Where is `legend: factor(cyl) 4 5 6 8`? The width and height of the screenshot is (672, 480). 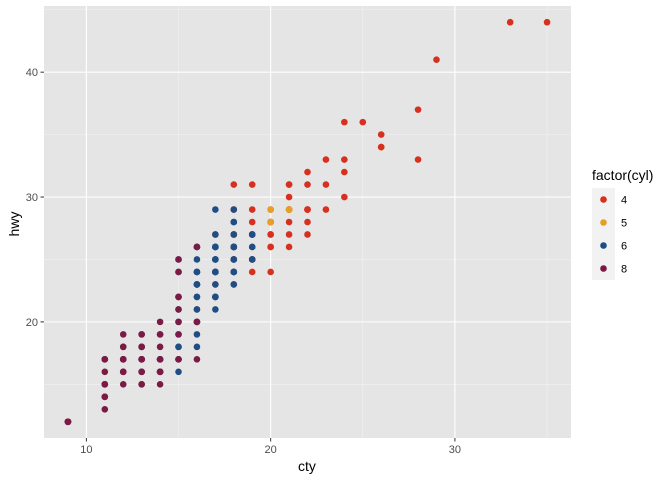 legend: factor(cyl) 4 5 6 8 is located at coordinates (622, 223).